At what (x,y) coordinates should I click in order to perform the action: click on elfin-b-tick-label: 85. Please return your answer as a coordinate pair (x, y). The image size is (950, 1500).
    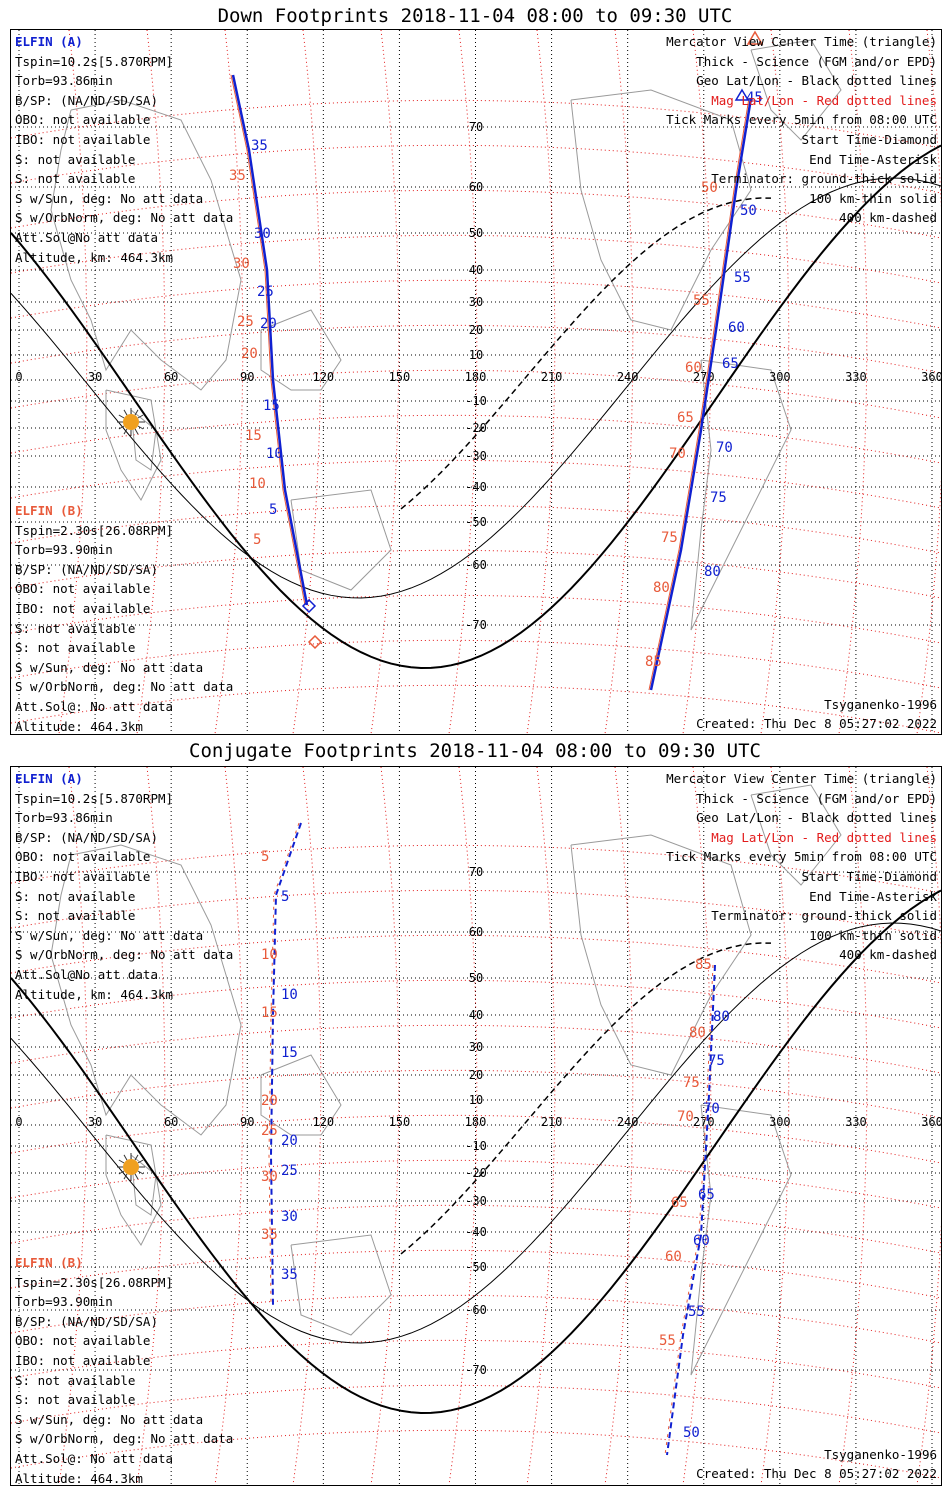
    Looking at the image, I should click on (703, 965).